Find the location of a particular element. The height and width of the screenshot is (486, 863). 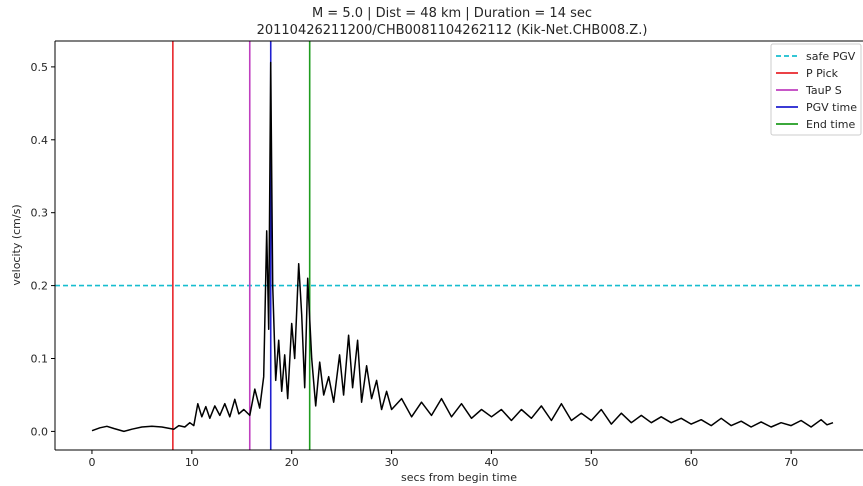

legend-box is located at coordinates (816, 89).